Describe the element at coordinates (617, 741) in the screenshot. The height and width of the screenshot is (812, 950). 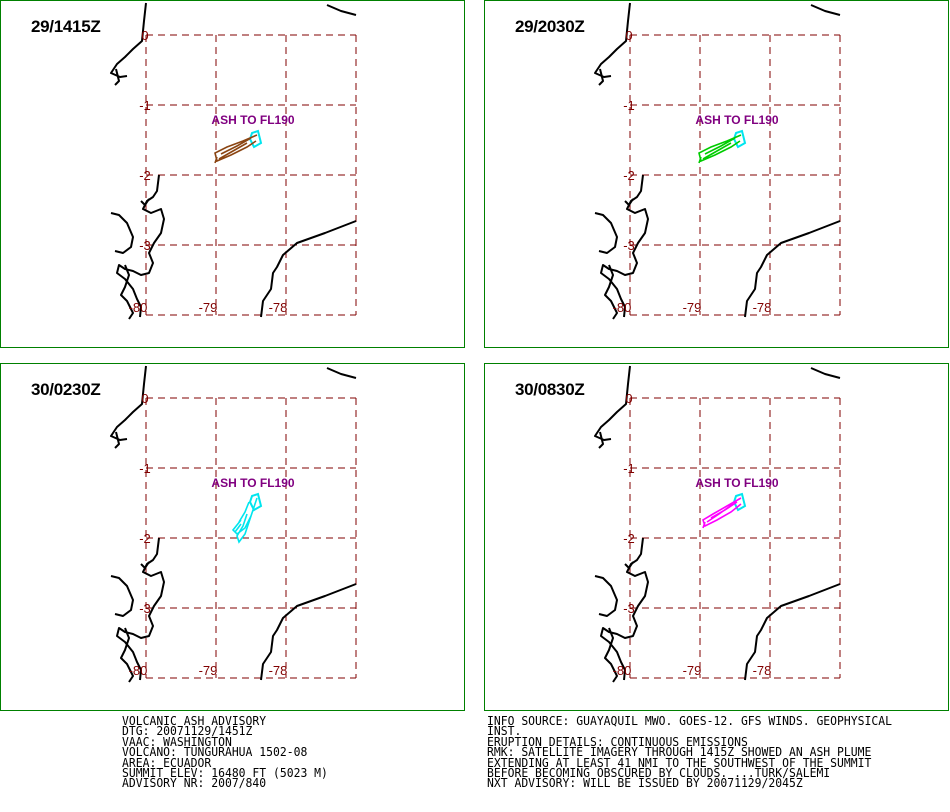
I see `advisory-line: ERUPTION DETAILS: CONTINUOUS EMISSIONS` at that location.